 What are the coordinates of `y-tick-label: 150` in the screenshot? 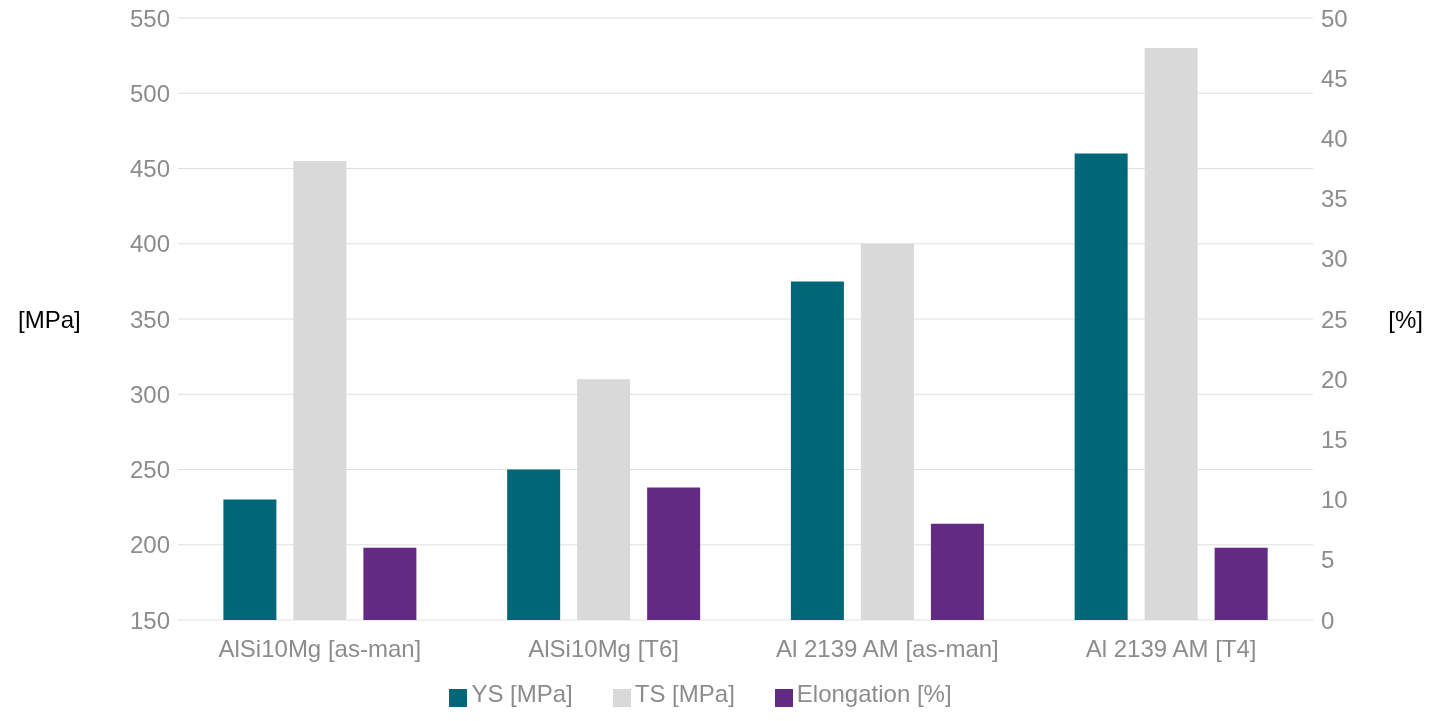 It's located at (149, 620).